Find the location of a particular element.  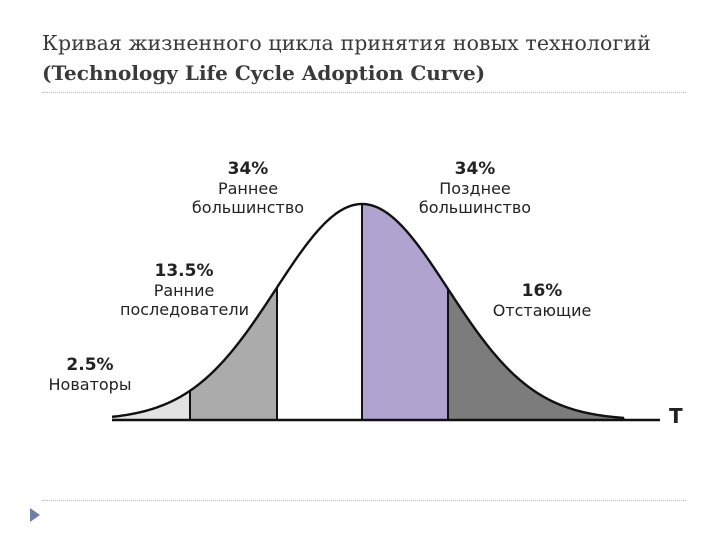

late-majority-name-line1: Позднее is located at coordinates (475, 188).